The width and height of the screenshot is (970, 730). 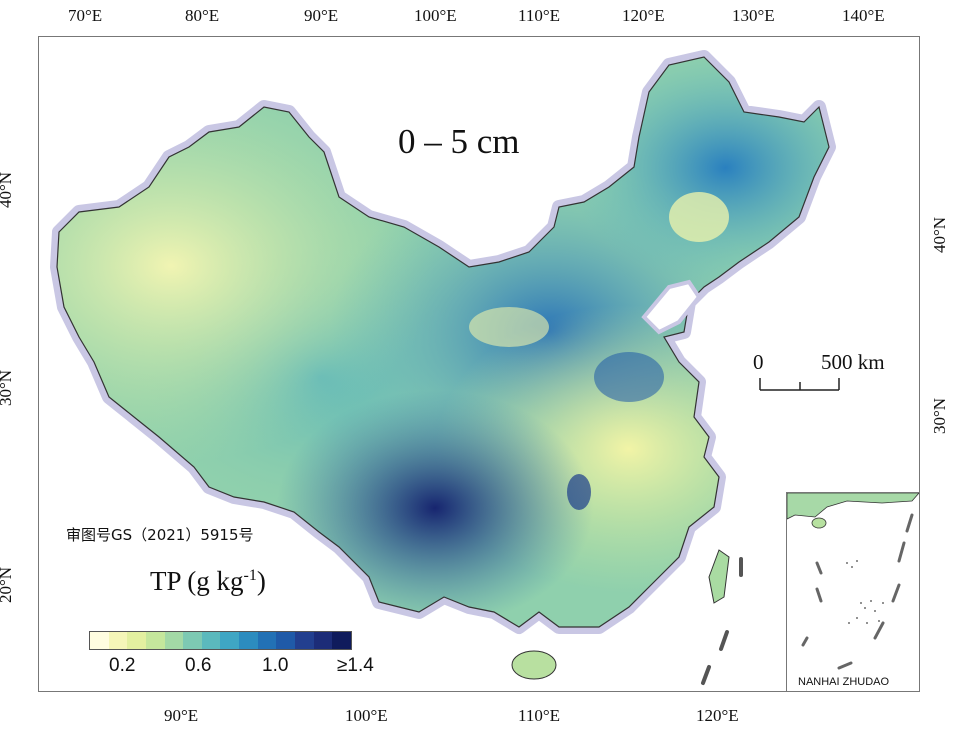 I want to click on legend-title-text: TP (g kg, so click(x=197, y=581).